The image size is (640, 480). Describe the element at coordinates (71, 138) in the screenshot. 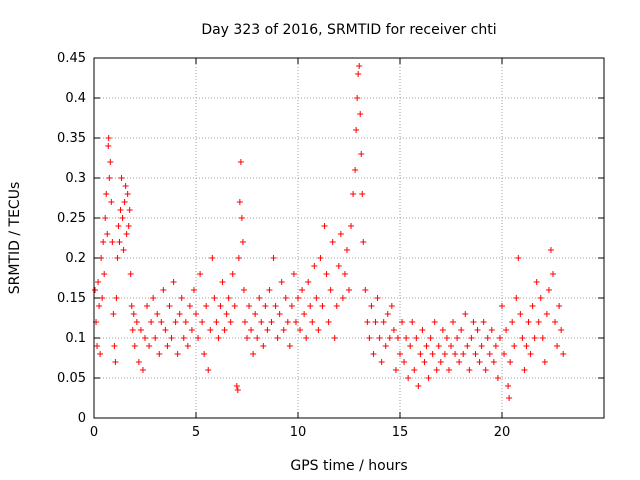

I see `y-tick-label: 0.35` at that location.